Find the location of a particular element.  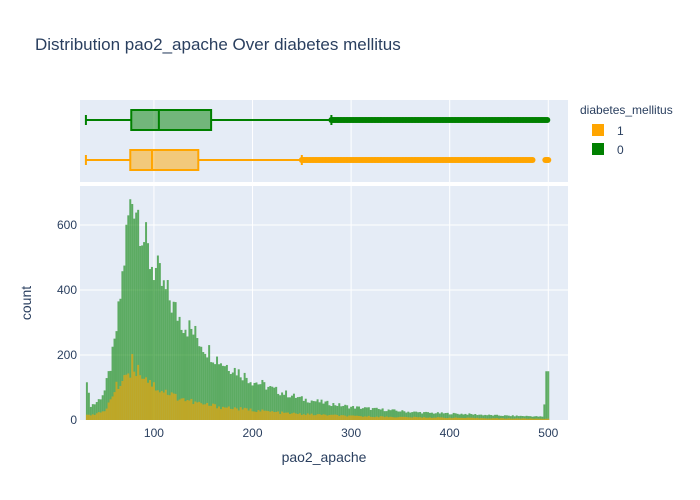

x-axis-title: pao2_apache is located at coordinates (324, 457).